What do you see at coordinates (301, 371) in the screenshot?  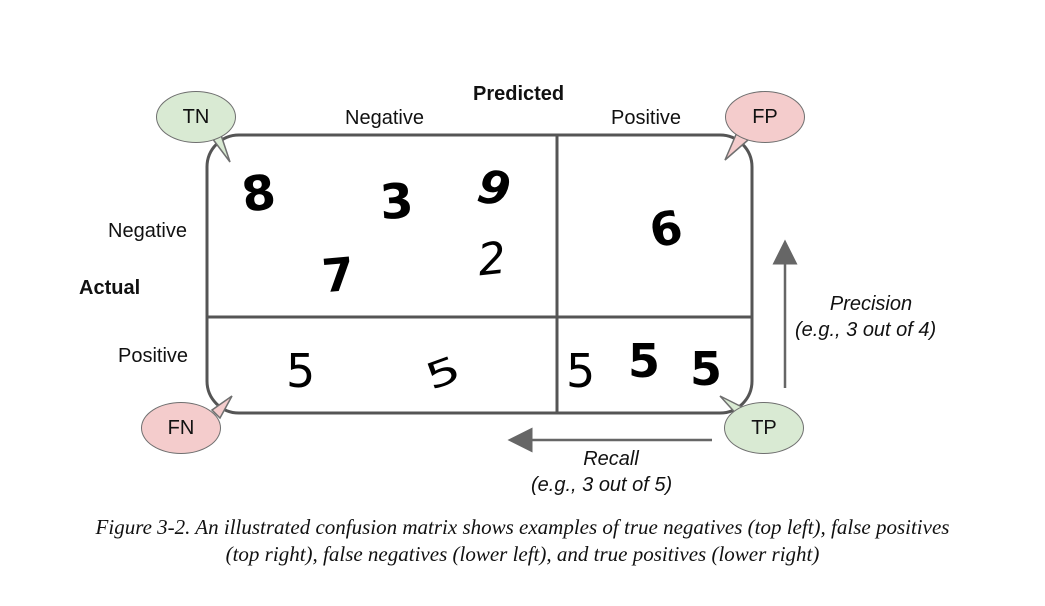 I see `fn-digit-1: 5` at bounding box center [301, 371].